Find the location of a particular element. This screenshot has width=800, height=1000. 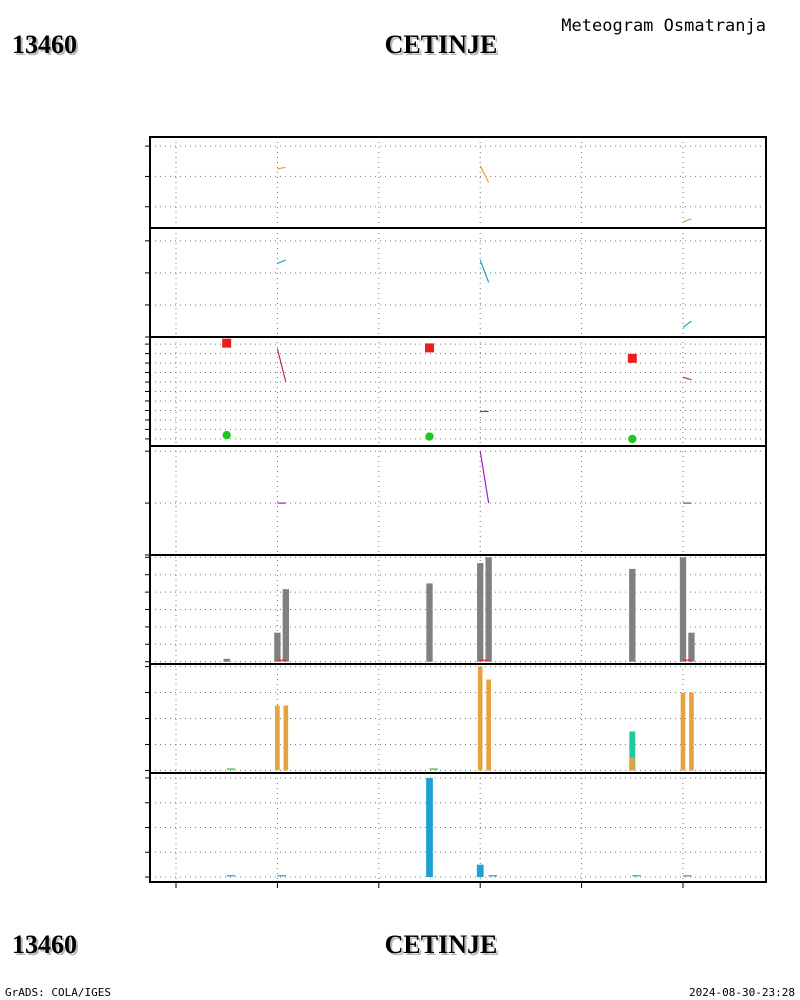

bottom-time-axis is located at coordinates (429, 885).